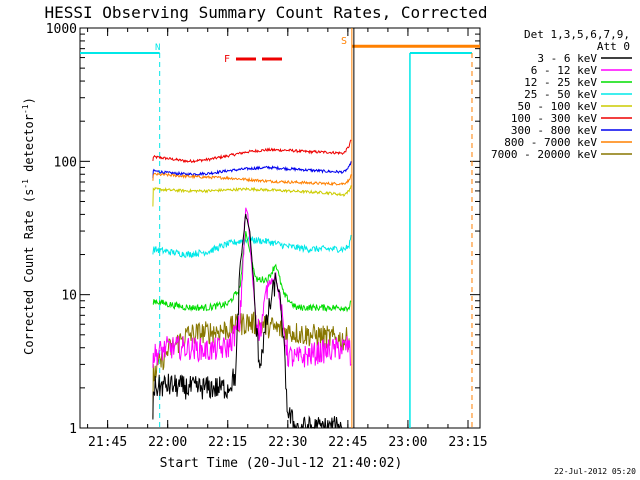  What do you see at coordinates (252, 287) in the screenshot?
I see `series-6-12-kev` at bounding box center [252, 287].